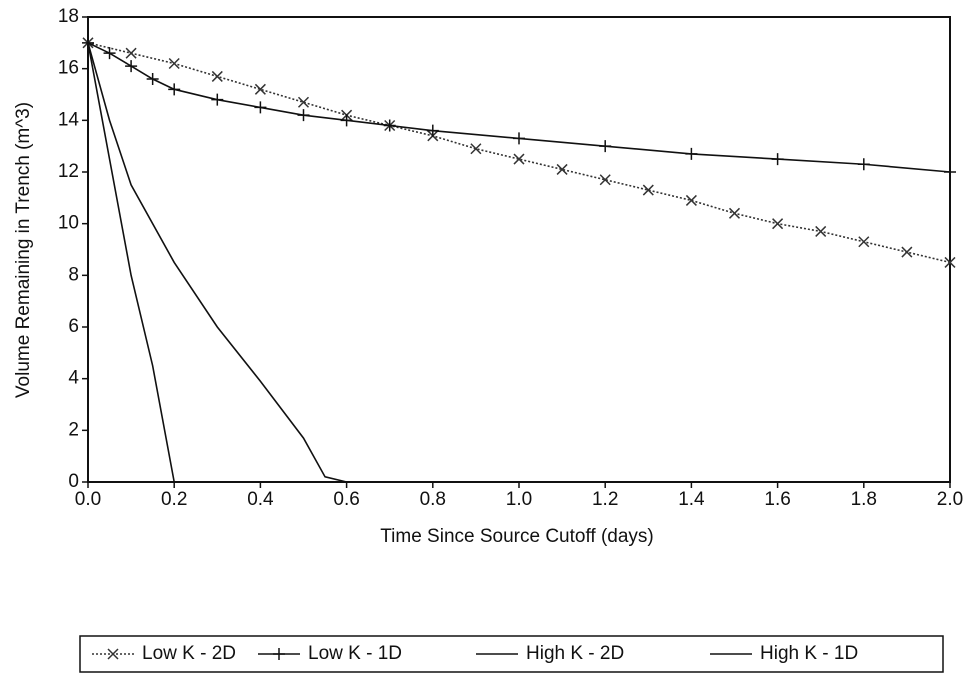  I want to click on y-tick-label: 2, so click(73, 429).